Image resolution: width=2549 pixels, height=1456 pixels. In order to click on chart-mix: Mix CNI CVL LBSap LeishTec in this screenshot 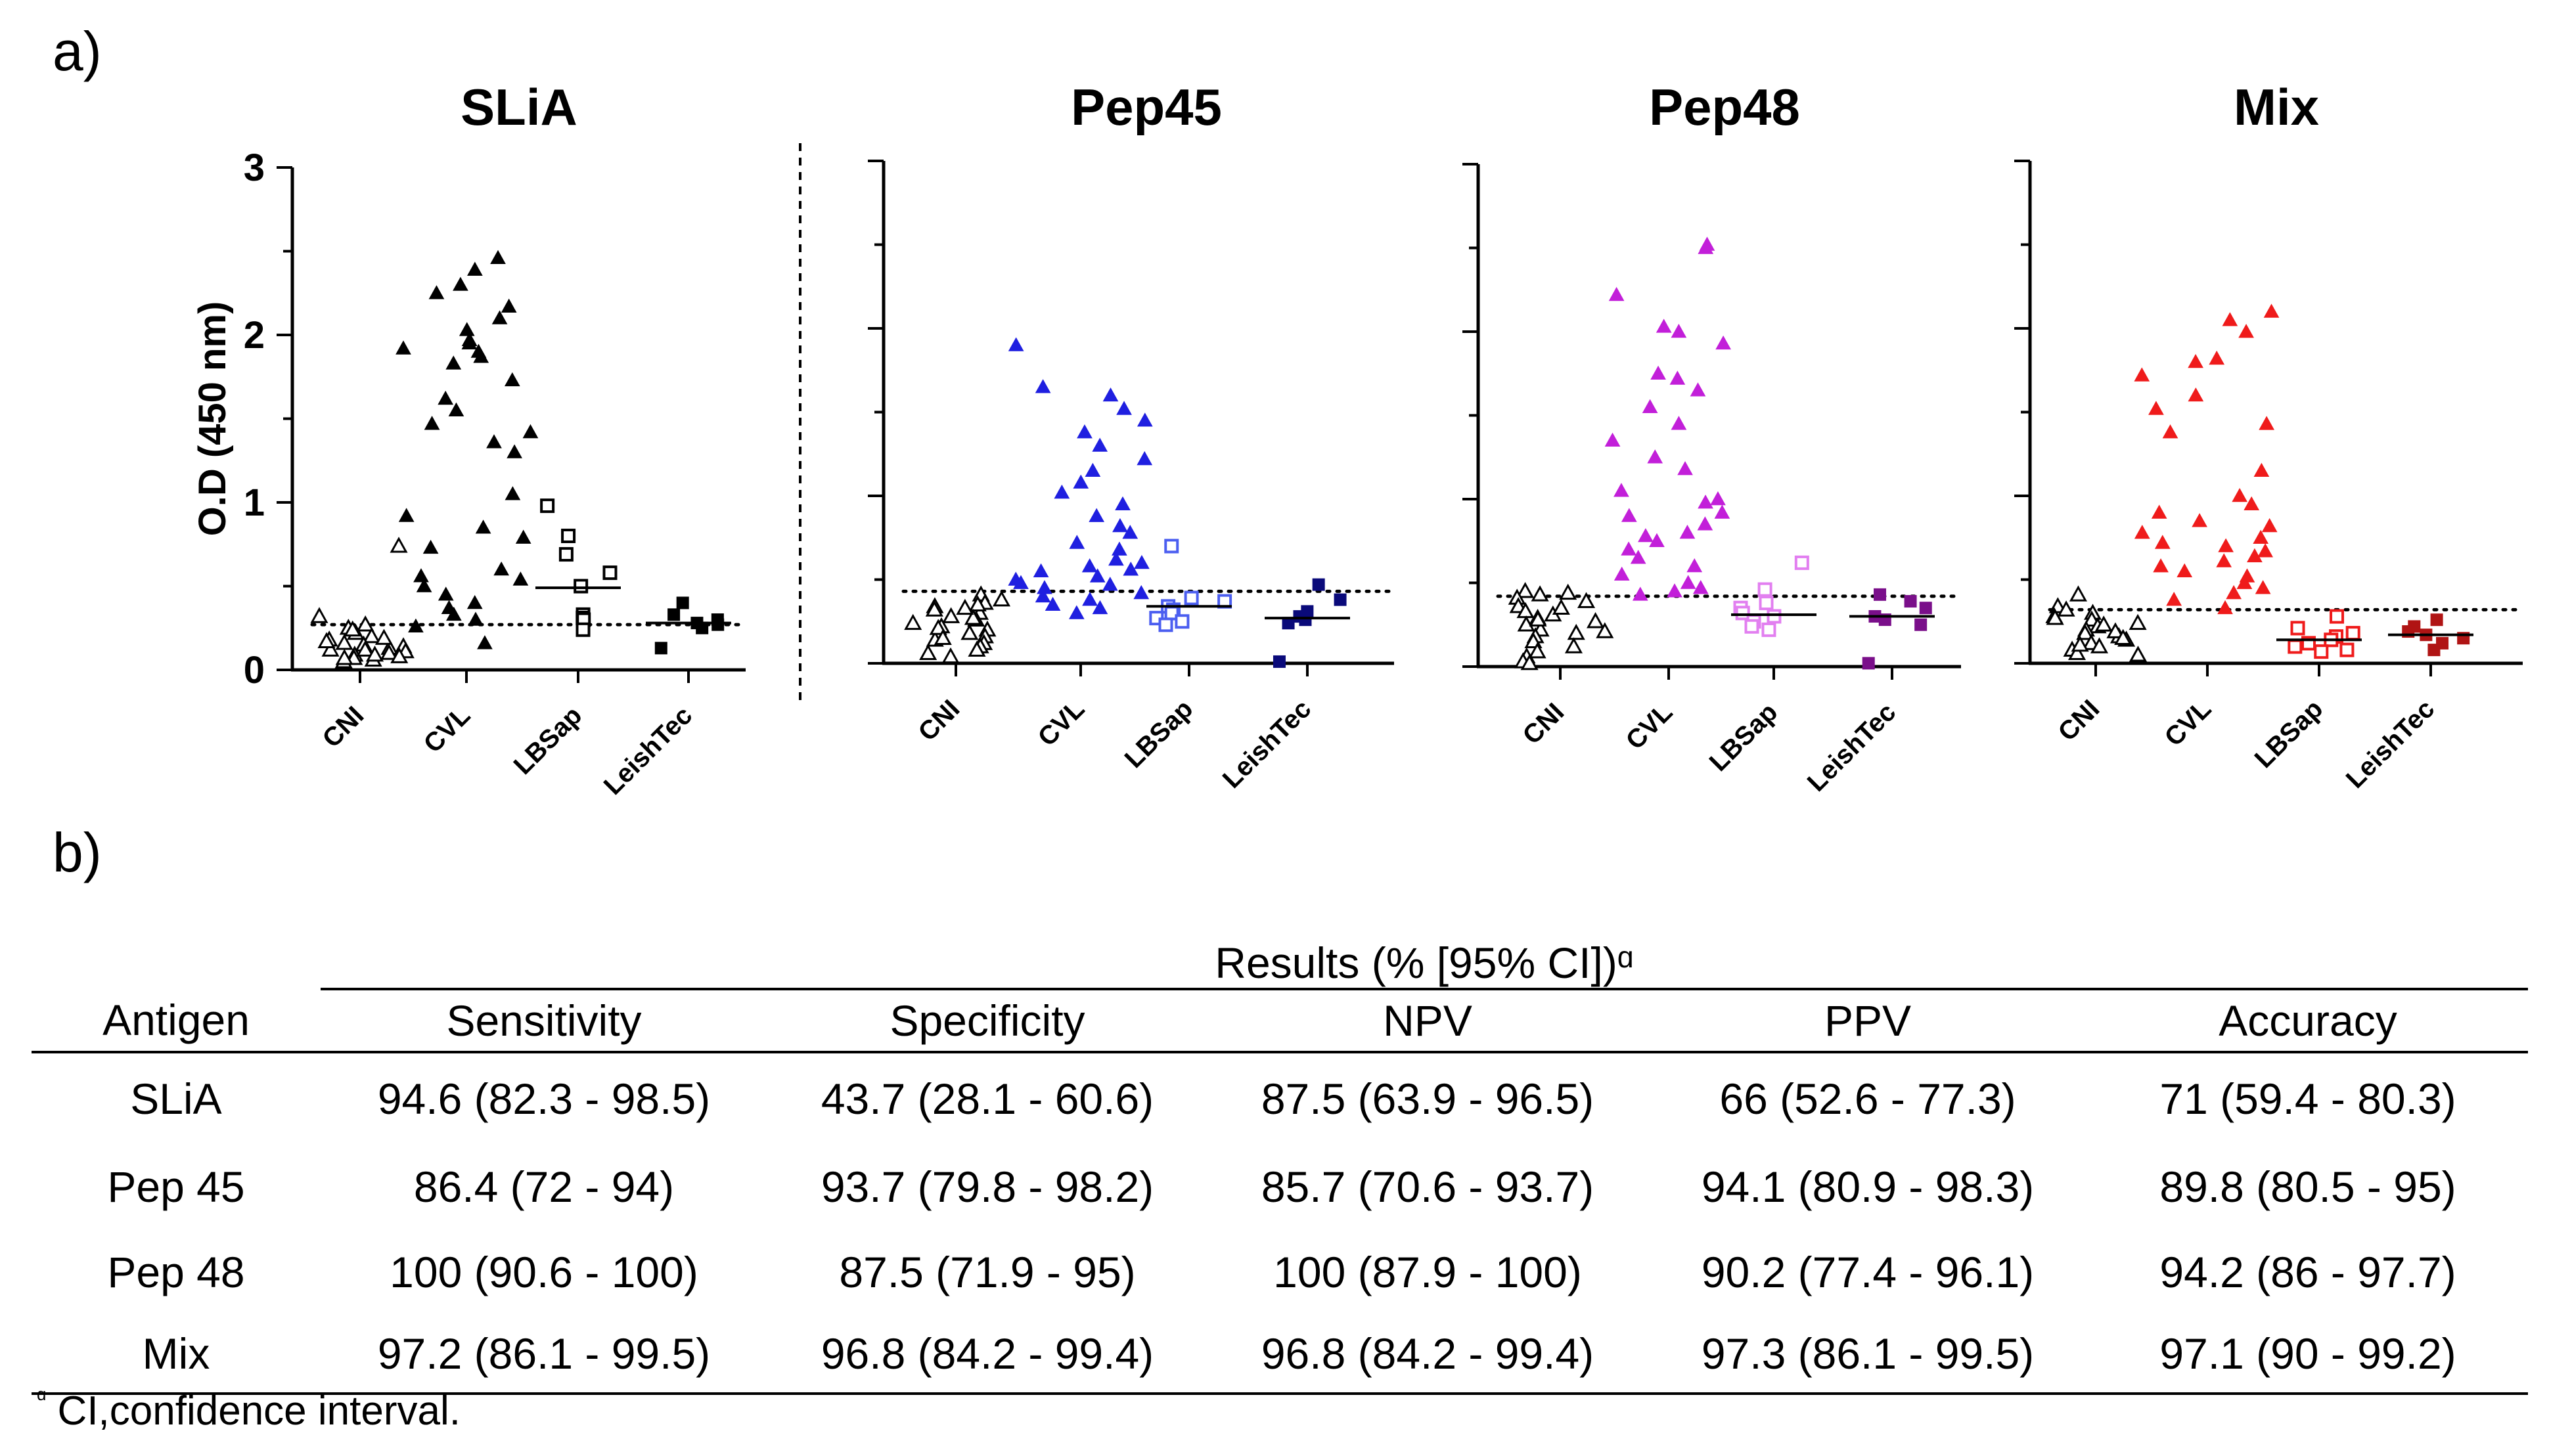, I will do `click(2269, 436)`.